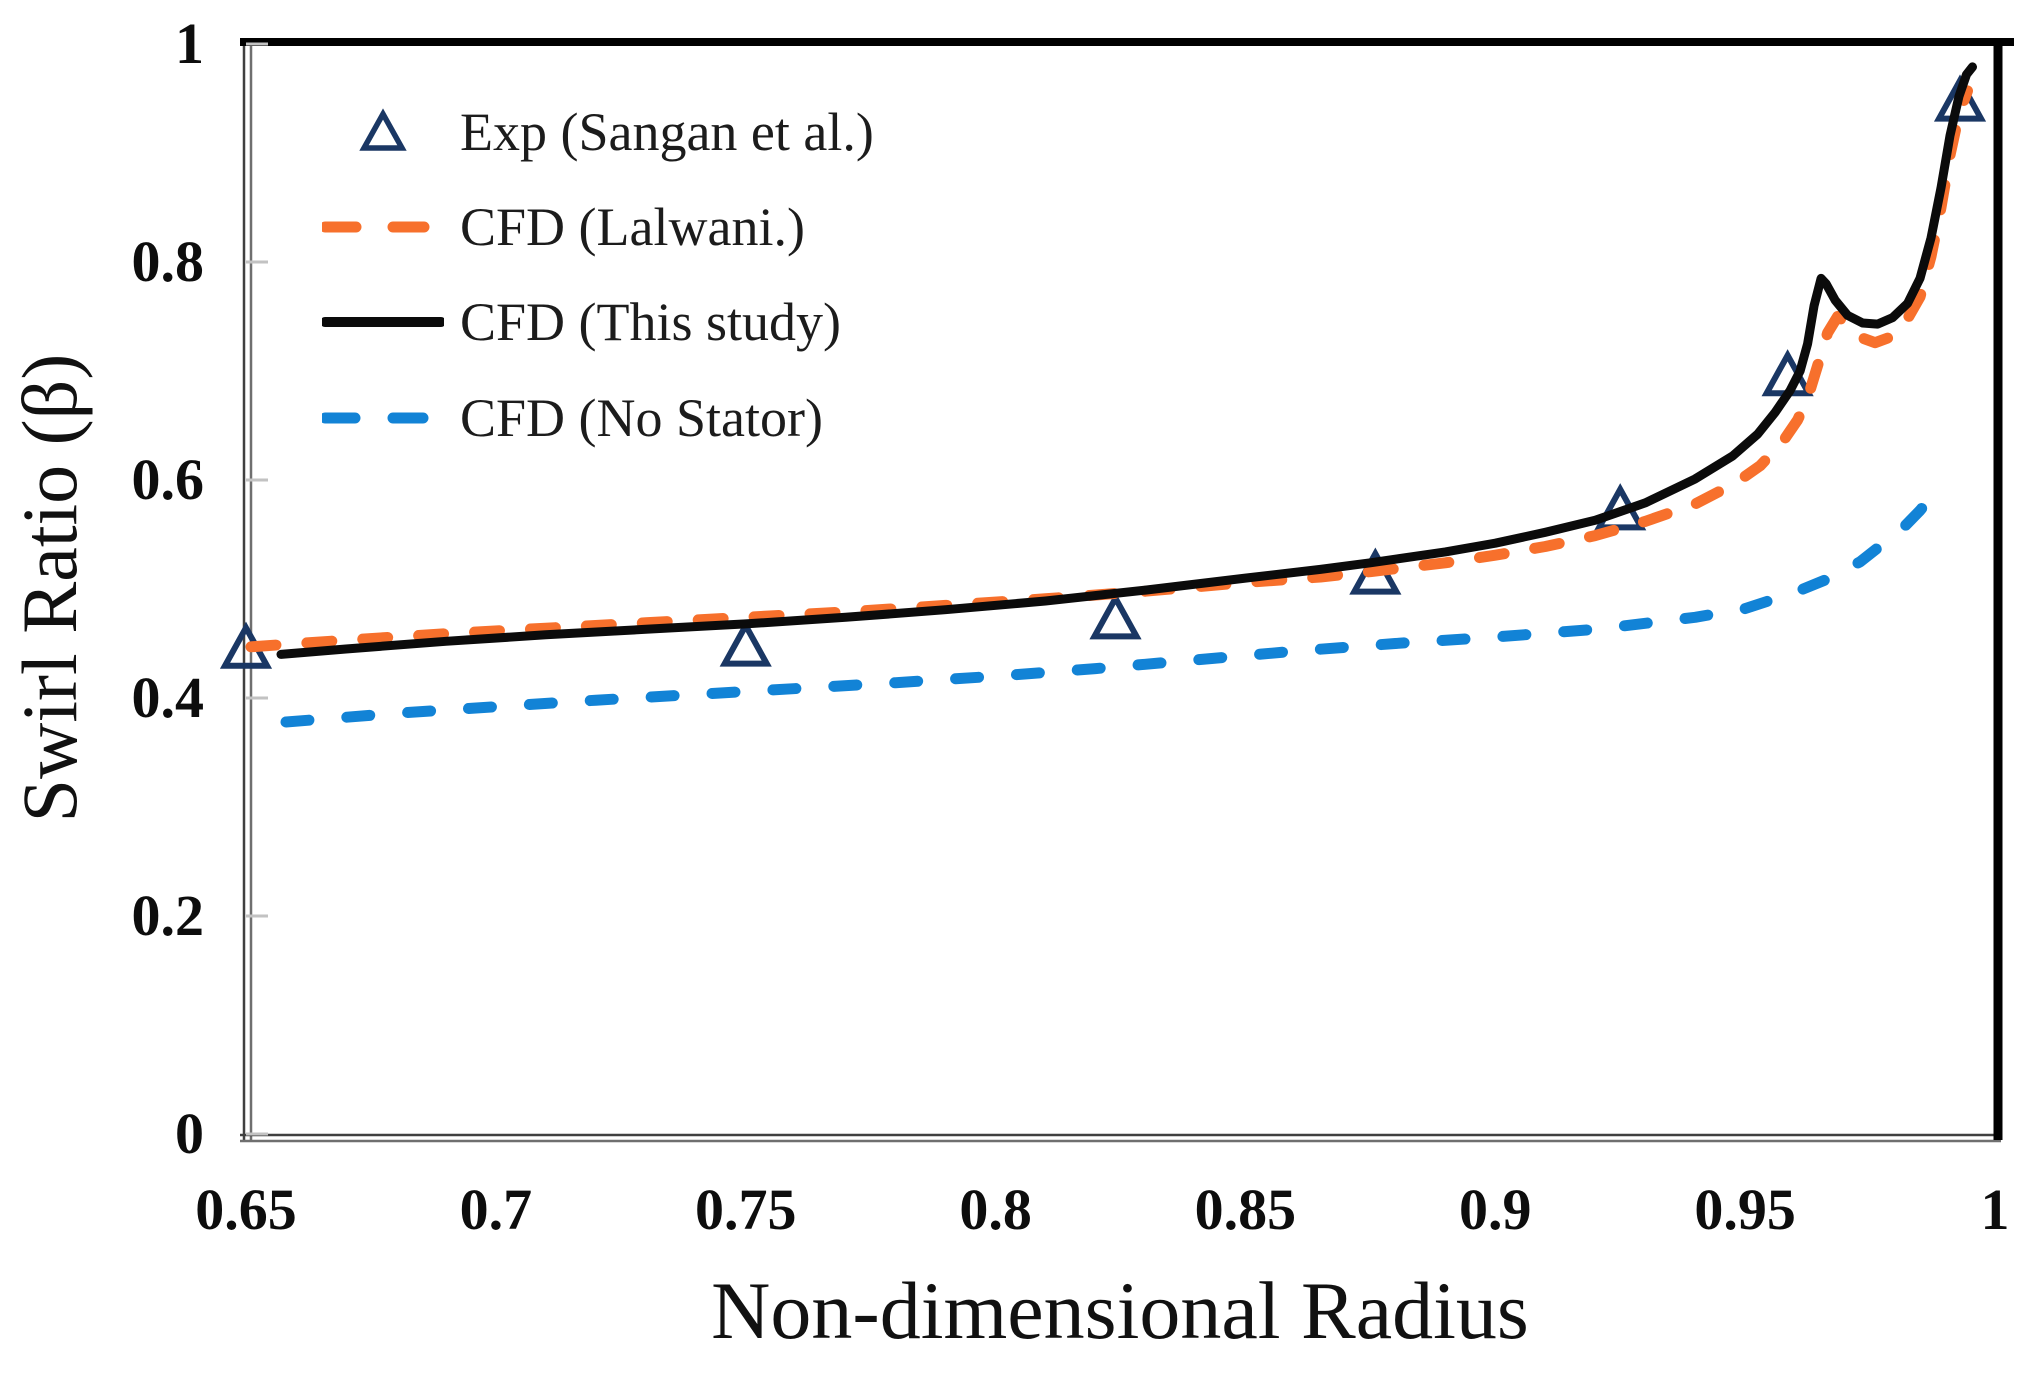 The height and width of the screenshot is (1380, 2030). What do you see at coordinates (745, 1209) in the screenshot?
I see `x-tick-label: 0.75` at bounding box center [745, 1209].